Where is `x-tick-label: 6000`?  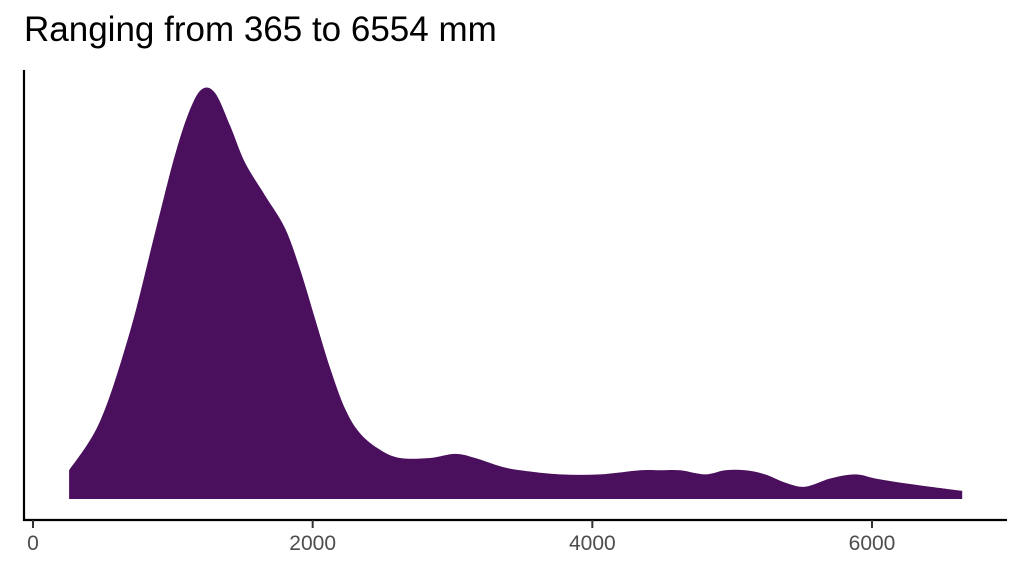
x-tick-label: 6000 is located at coordinates (872, 543).